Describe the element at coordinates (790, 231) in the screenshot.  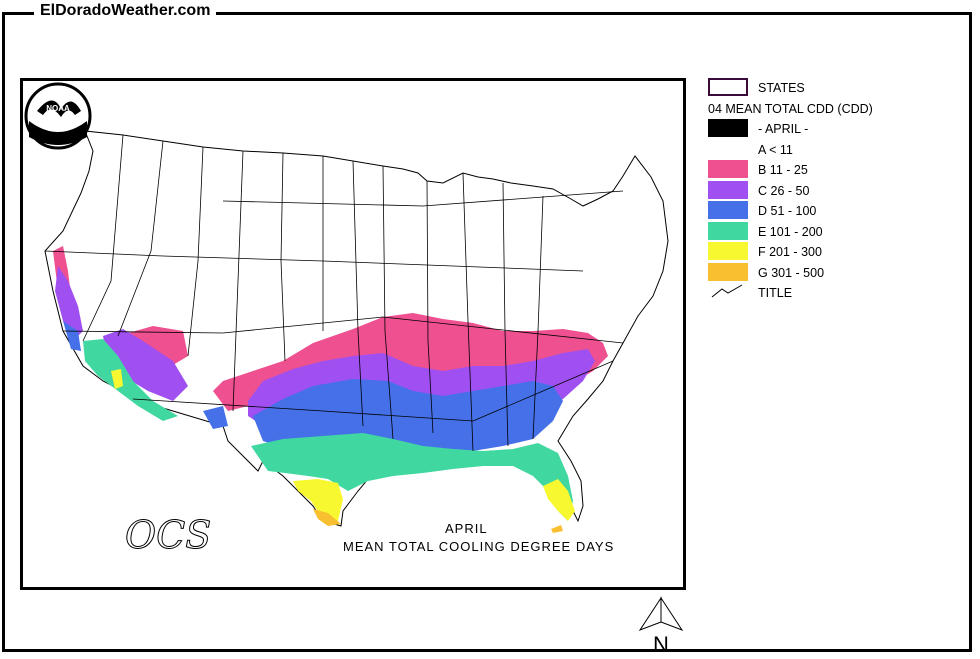
I see `legend-item-label: E 101 - 200` at that location.